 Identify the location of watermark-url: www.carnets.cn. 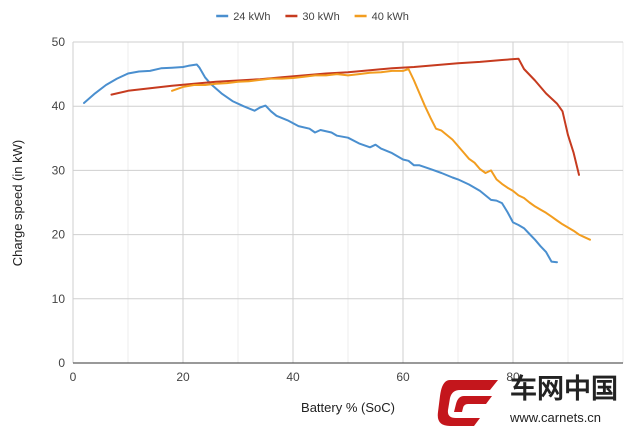
(555, 417).